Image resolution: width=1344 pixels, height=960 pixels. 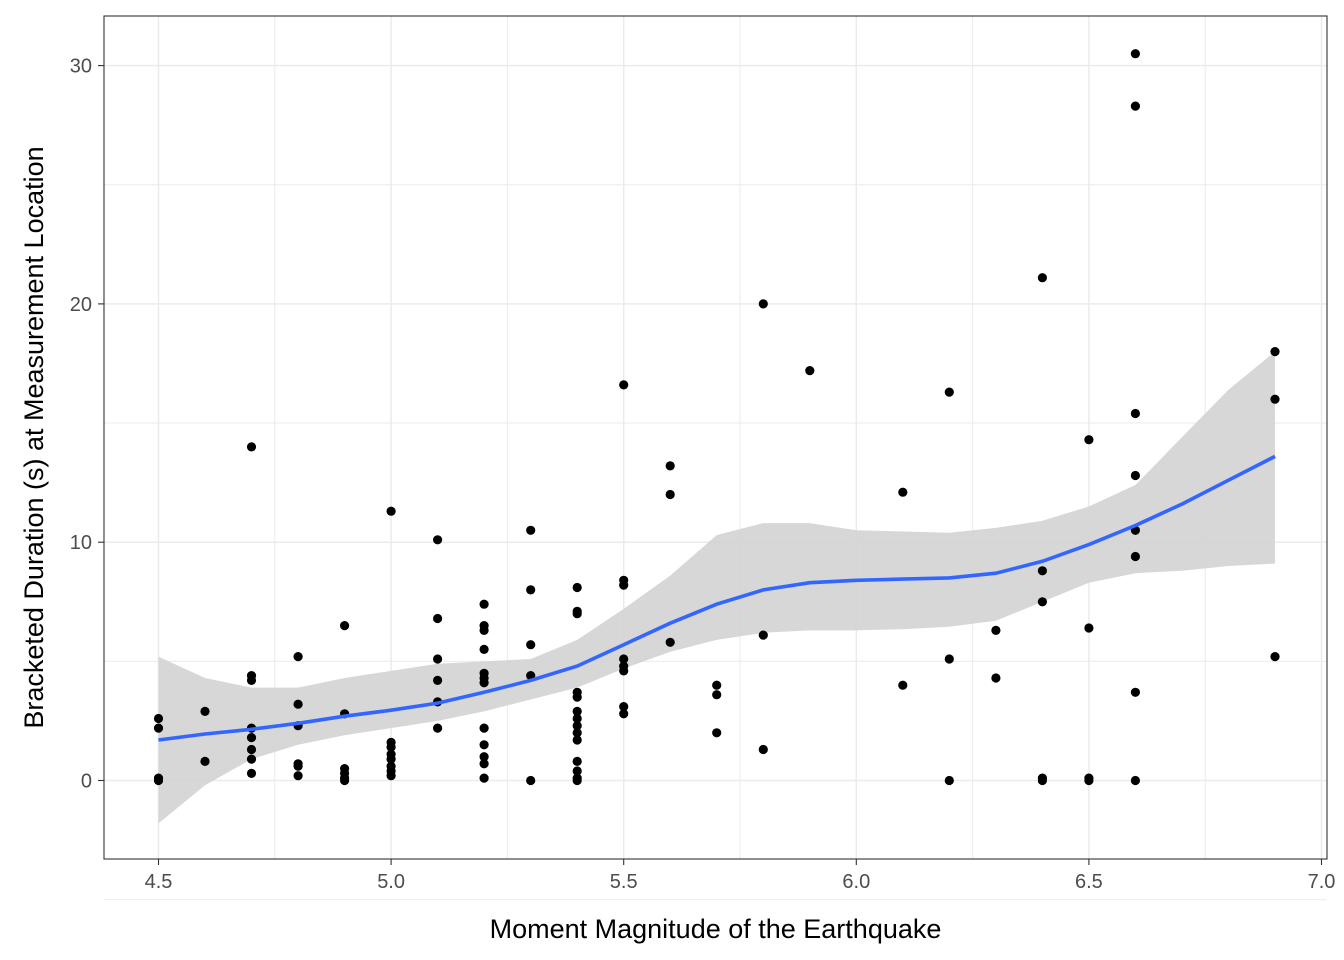 I want to click on x-axis: 4.5 5.0 5.5 6.0 6.5 7.0, so click(x=740, y=876).